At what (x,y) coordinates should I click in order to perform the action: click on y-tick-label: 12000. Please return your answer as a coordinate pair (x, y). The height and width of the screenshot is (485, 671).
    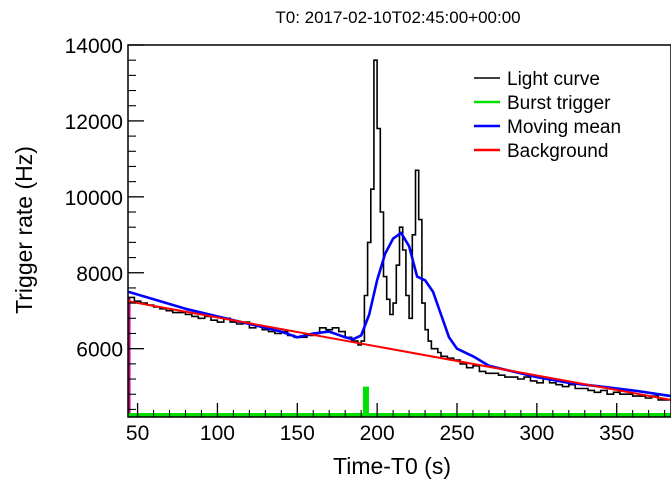
    Looking at the image, I should click on (94, 122).